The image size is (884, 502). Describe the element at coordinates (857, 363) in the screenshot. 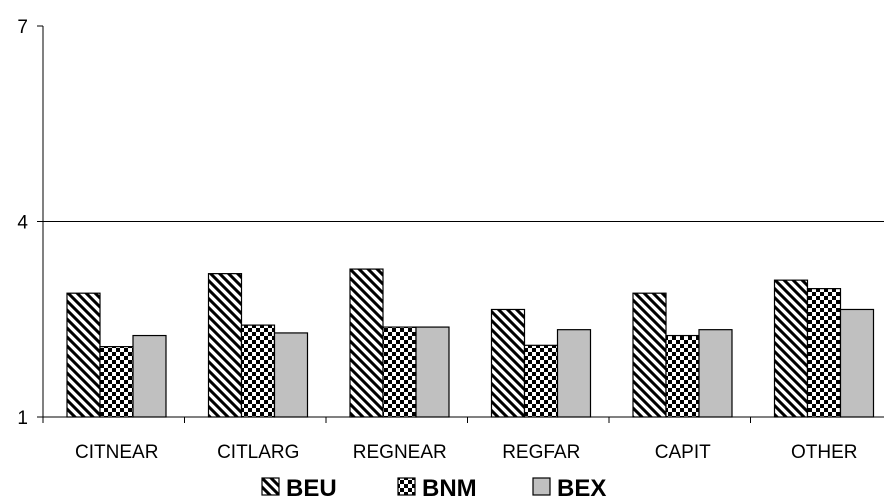

I see `bar-bex-other` at that location.